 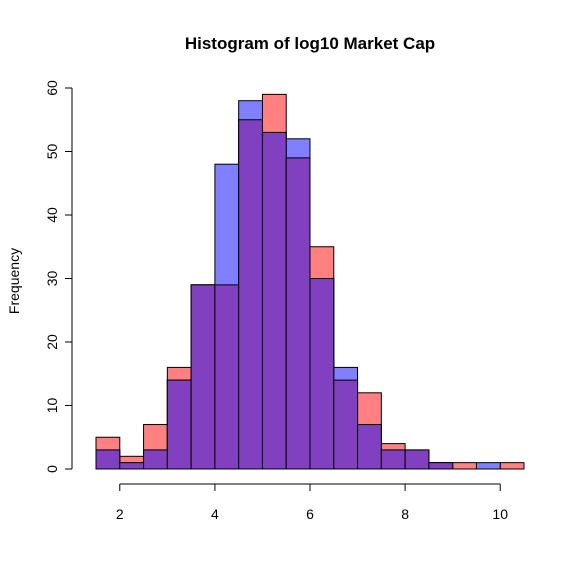 What do you see at coordinates (310, 514) in the screenshot?
I see `x-tick-label: 6` at bounding box center [310, 514].